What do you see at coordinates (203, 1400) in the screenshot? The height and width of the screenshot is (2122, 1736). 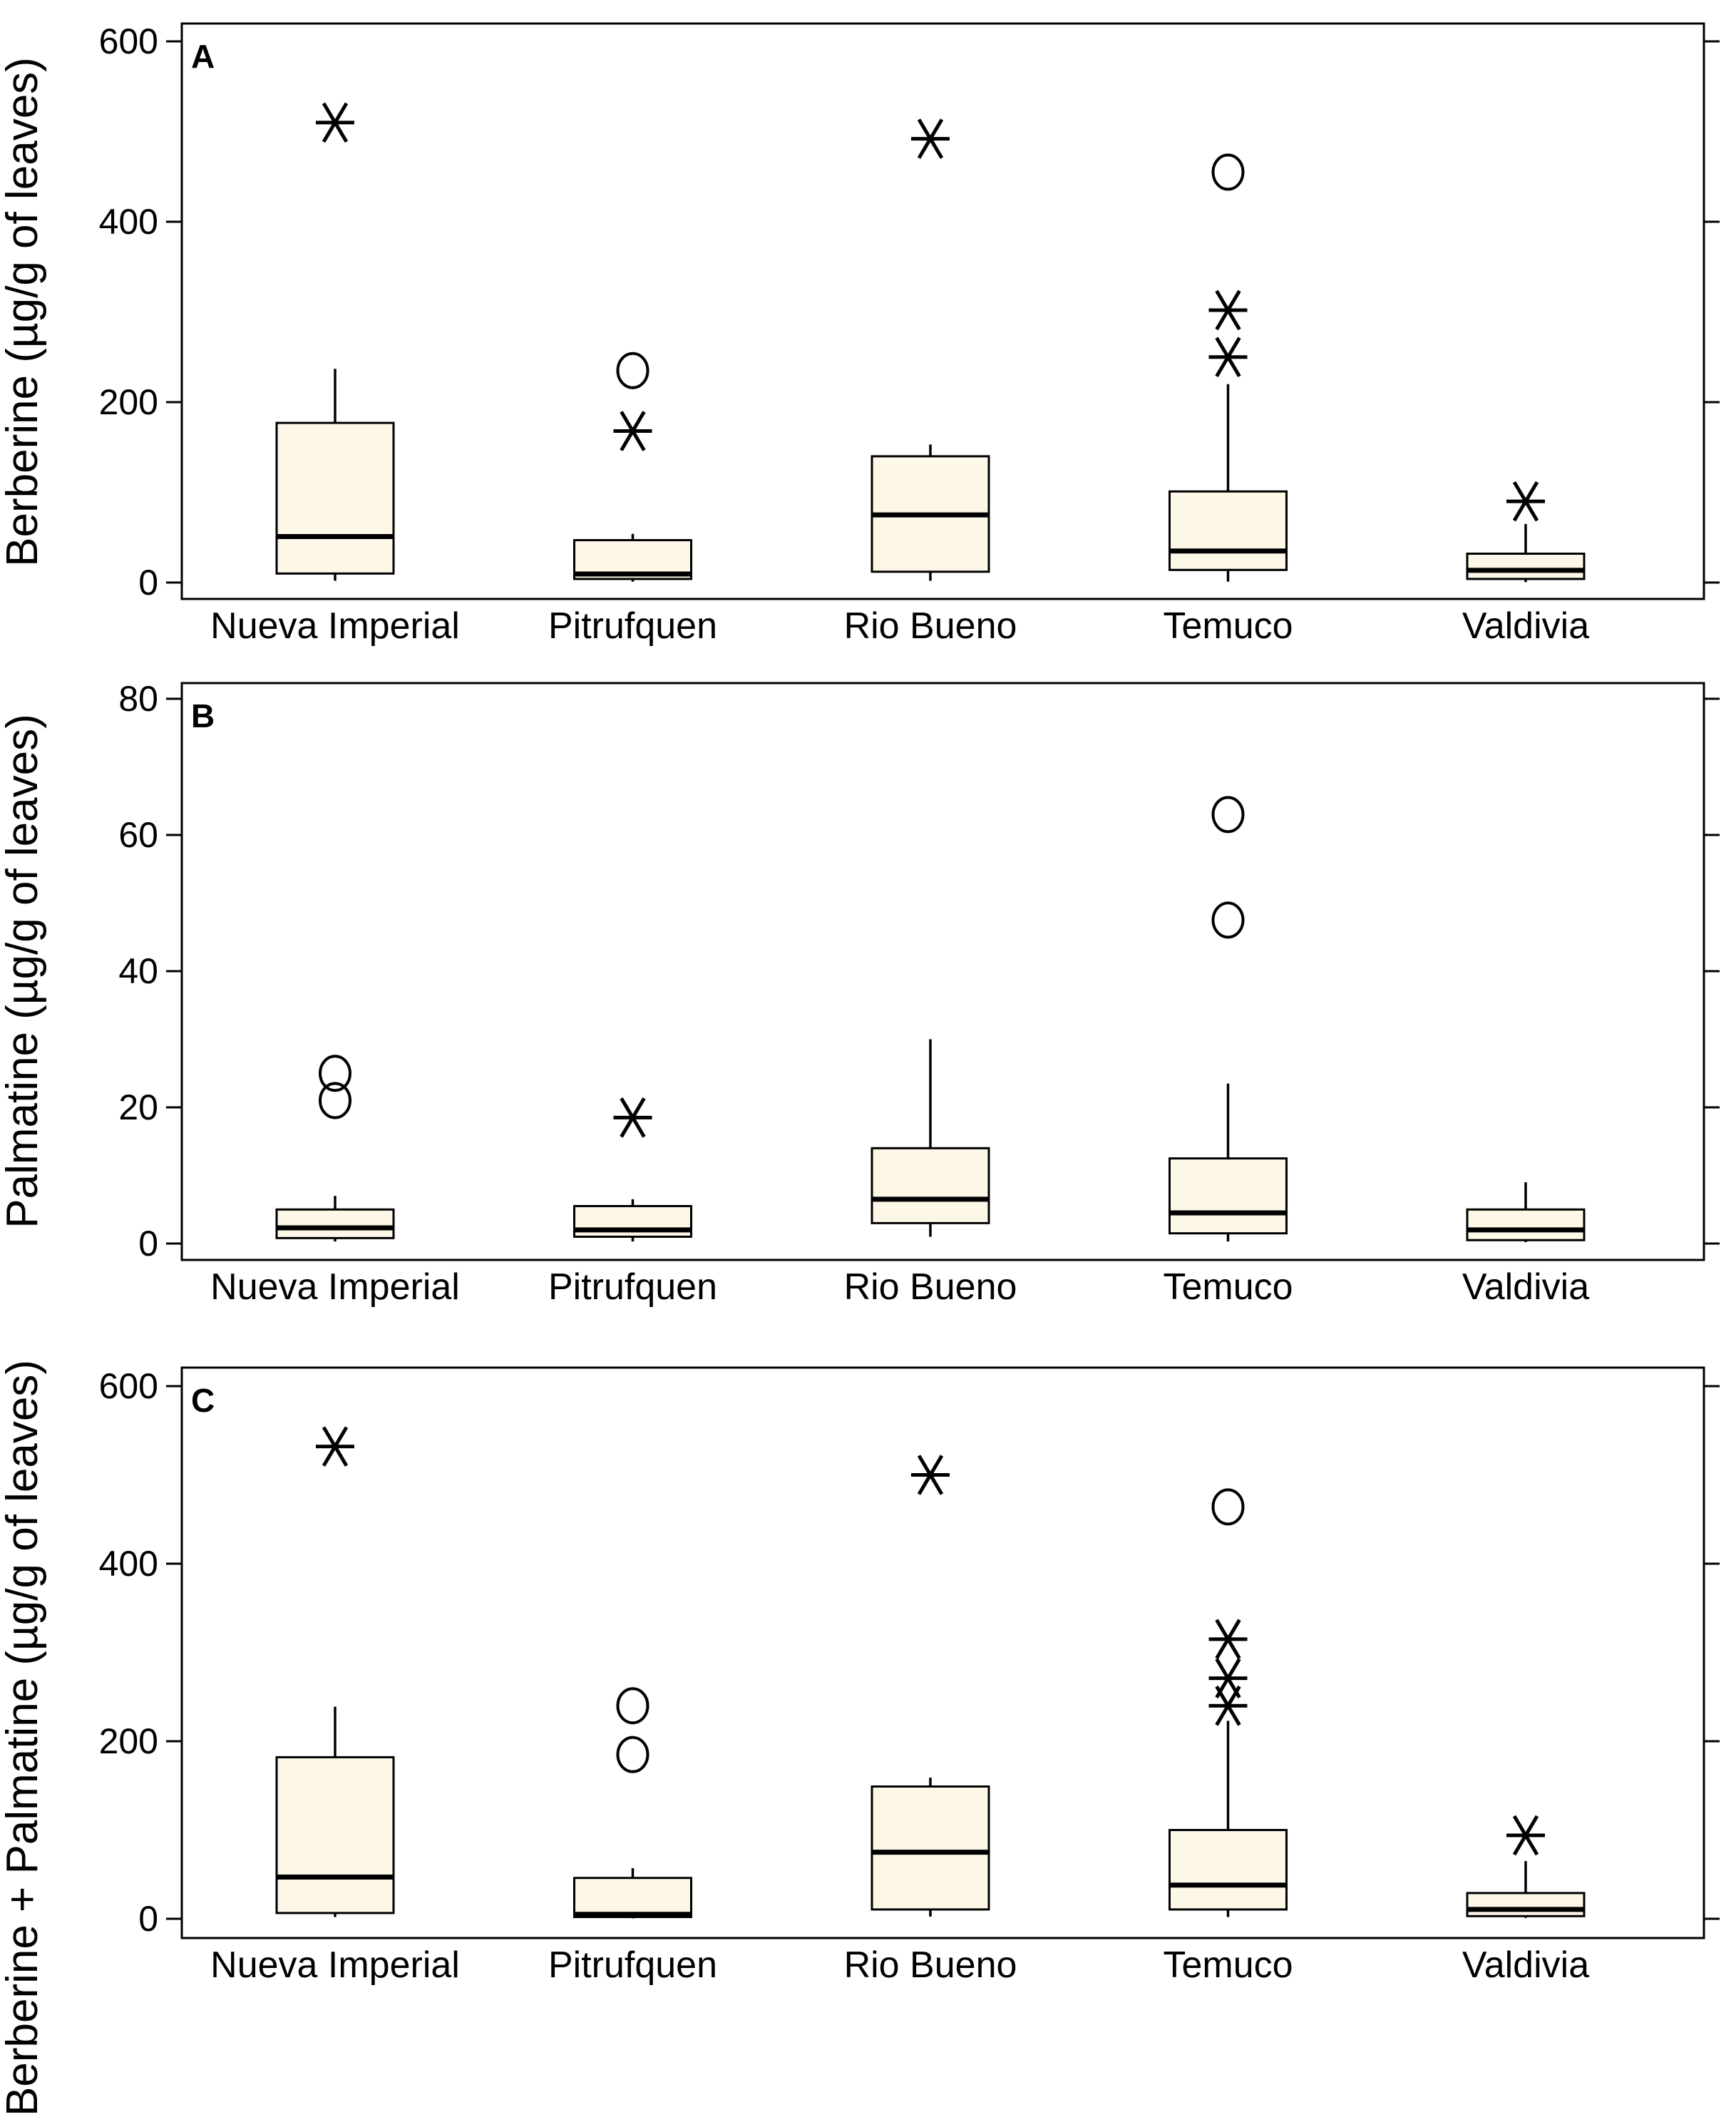 I see `panel-letter: C` at bounding box center [203, 1400].